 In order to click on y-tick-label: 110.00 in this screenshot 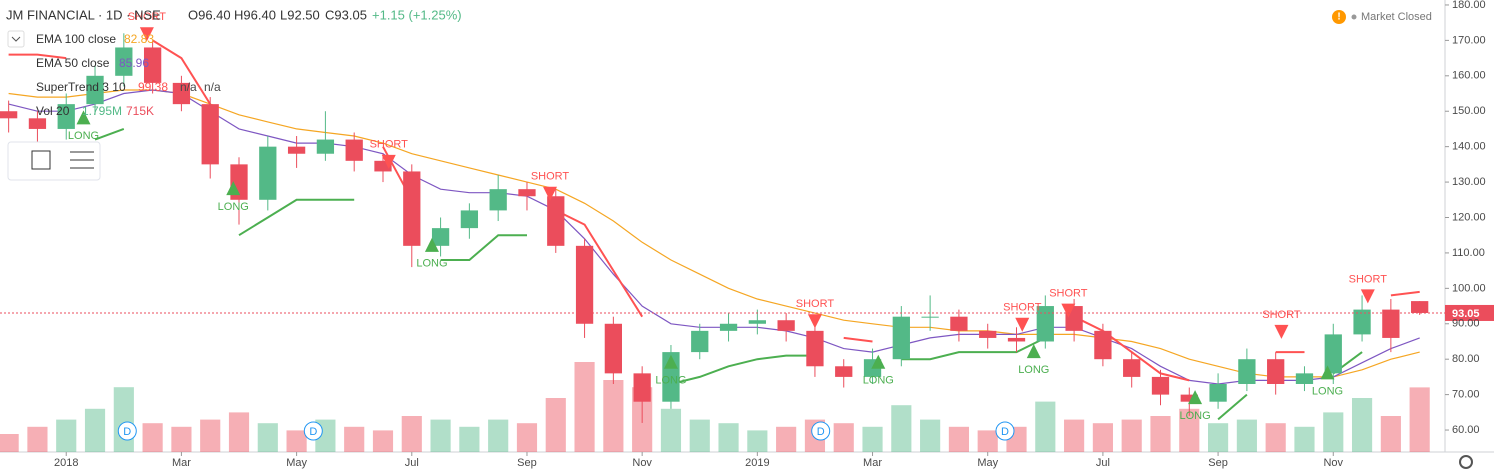, I will do `click(1468, 253)`.